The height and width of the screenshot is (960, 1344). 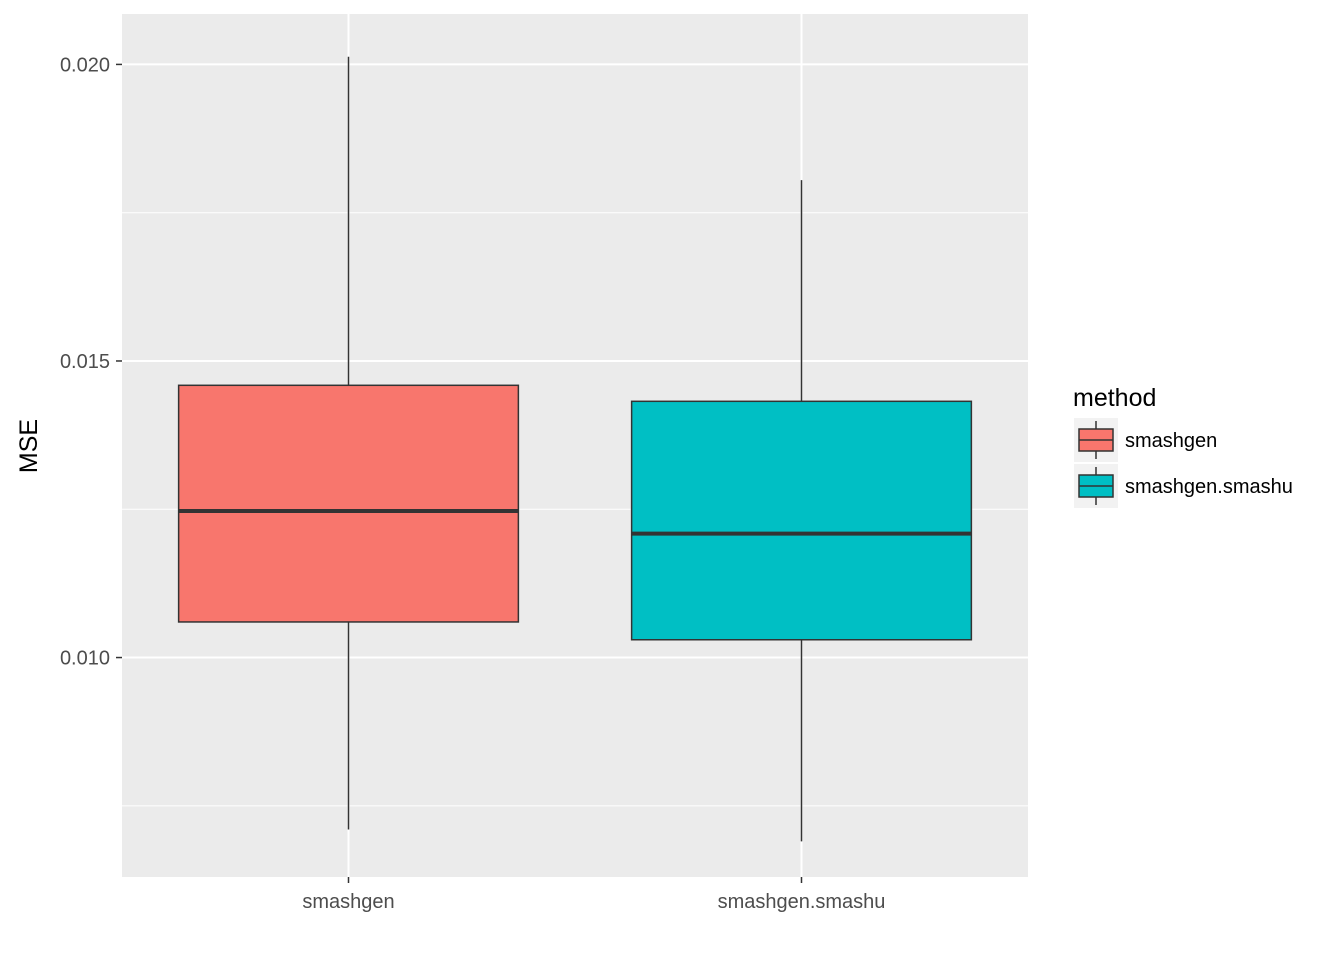 I want to click on x-axis: smashgen smashgen.smashu, so click(x=593, y=895).